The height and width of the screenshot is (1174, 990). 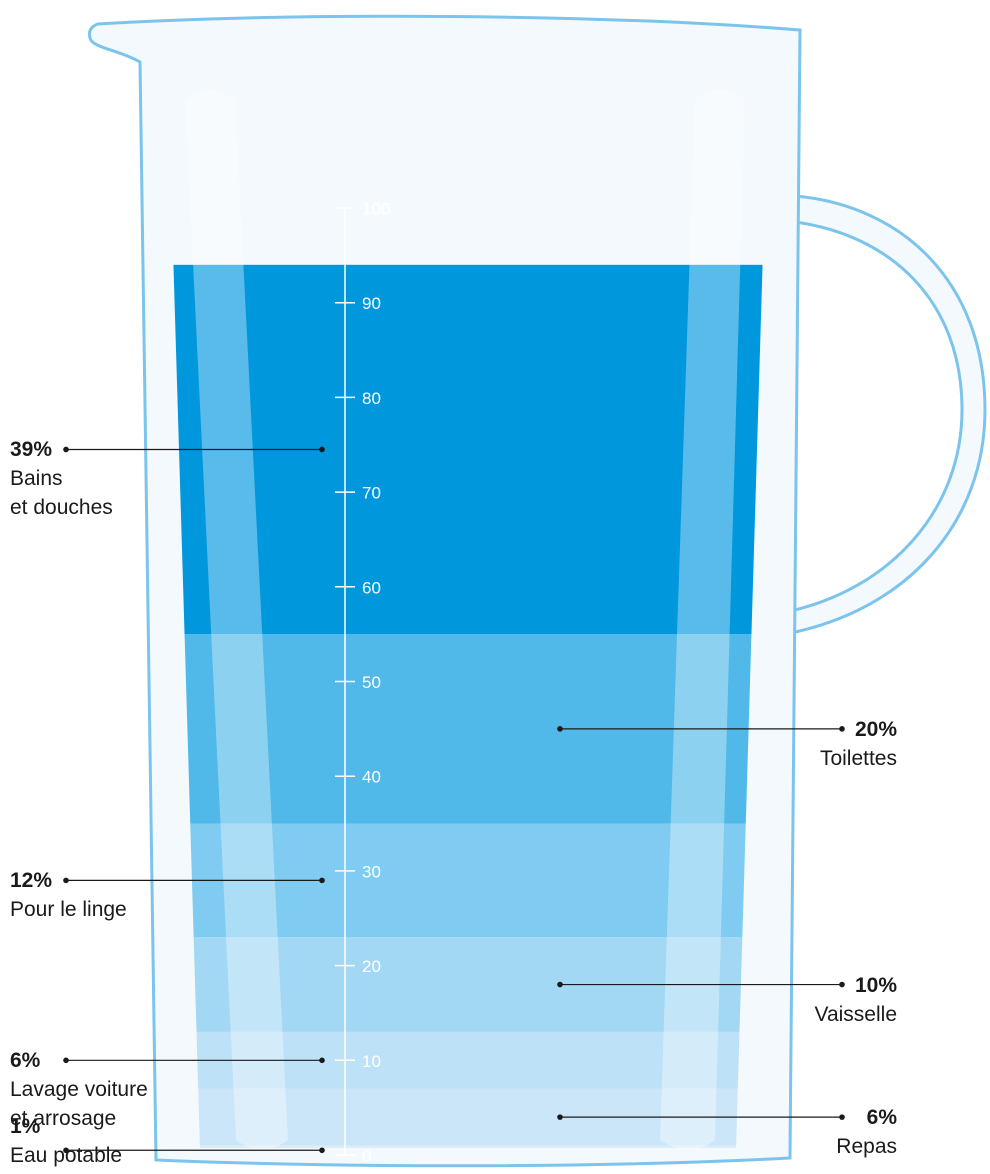 What do you see at coordinates (858, 758) in the screenshot?
I see `category-name: Toilettes` at bounding box center [858, 758].